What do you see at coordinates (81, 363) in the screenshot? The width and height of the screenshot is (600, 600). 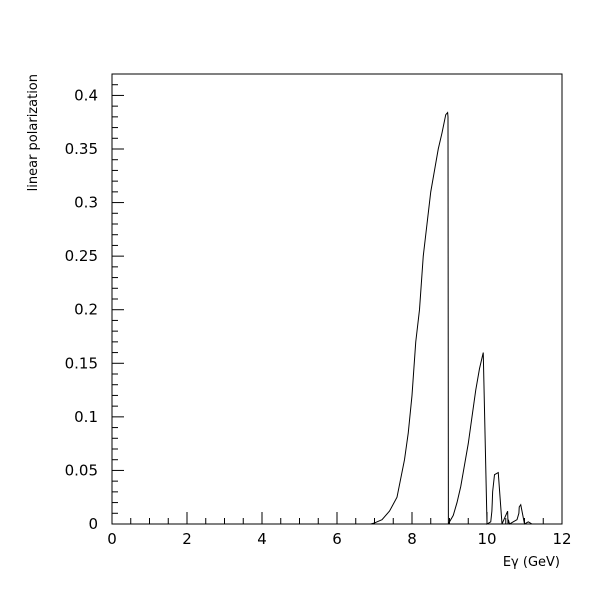 I see `y-tick-label: 0.15` at bounding box center [81, 363].